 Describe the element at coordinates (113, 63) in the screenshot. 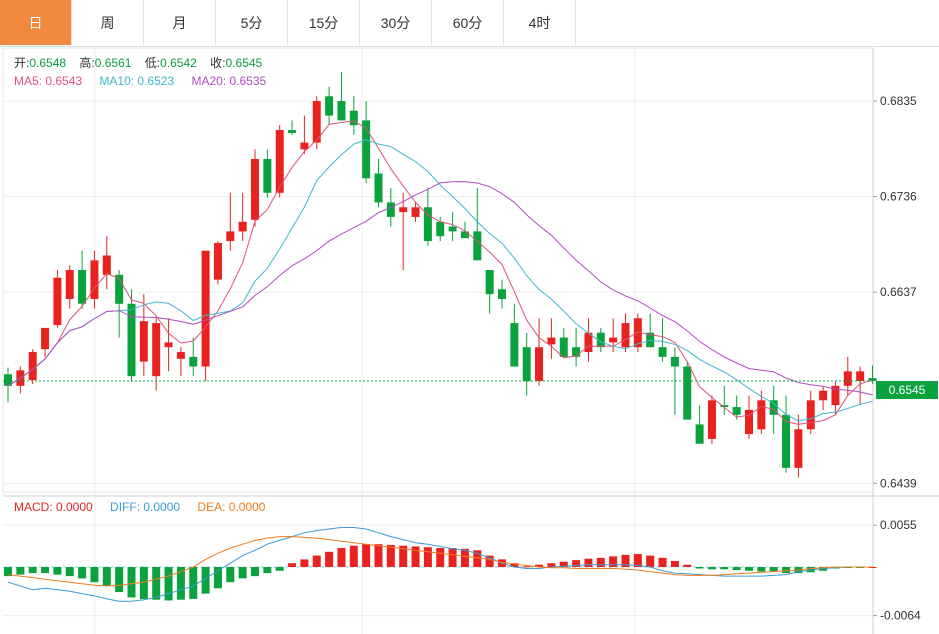

I see `high-value: 0.6561` at that location.